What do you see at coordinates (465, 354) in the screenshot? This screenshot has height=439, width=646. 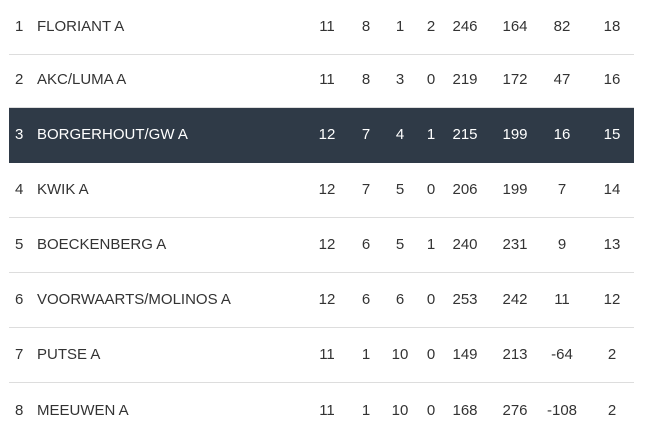 I see `goals-for: 149` at bounding box center [465, 354].